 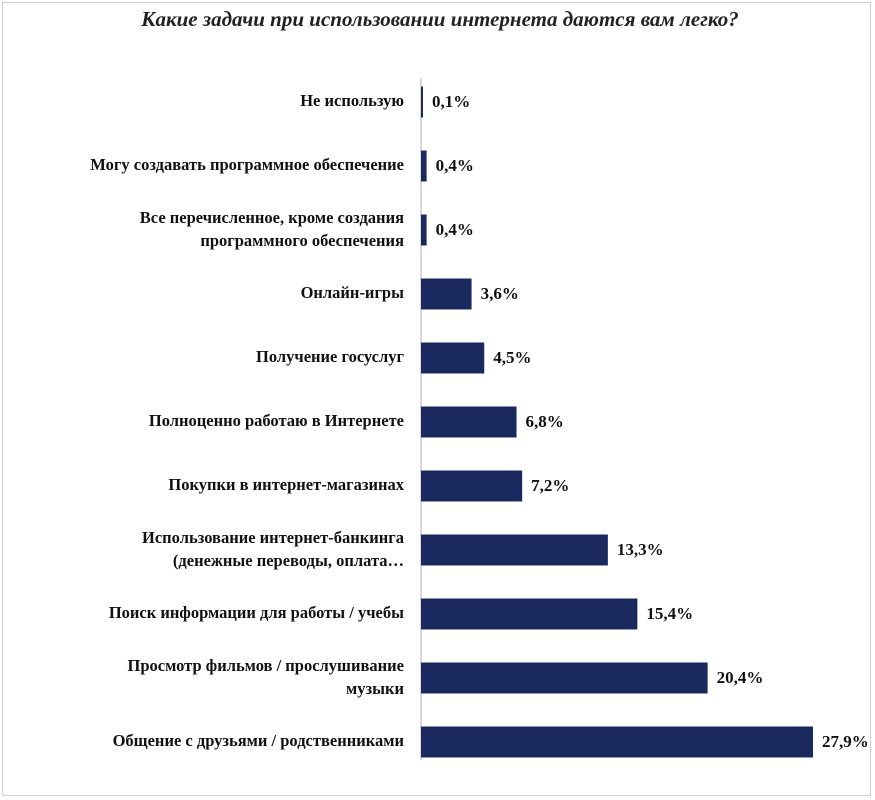 I want to click on category-label: Поиск информации для работы / учебы, so click(x=256, y=612).